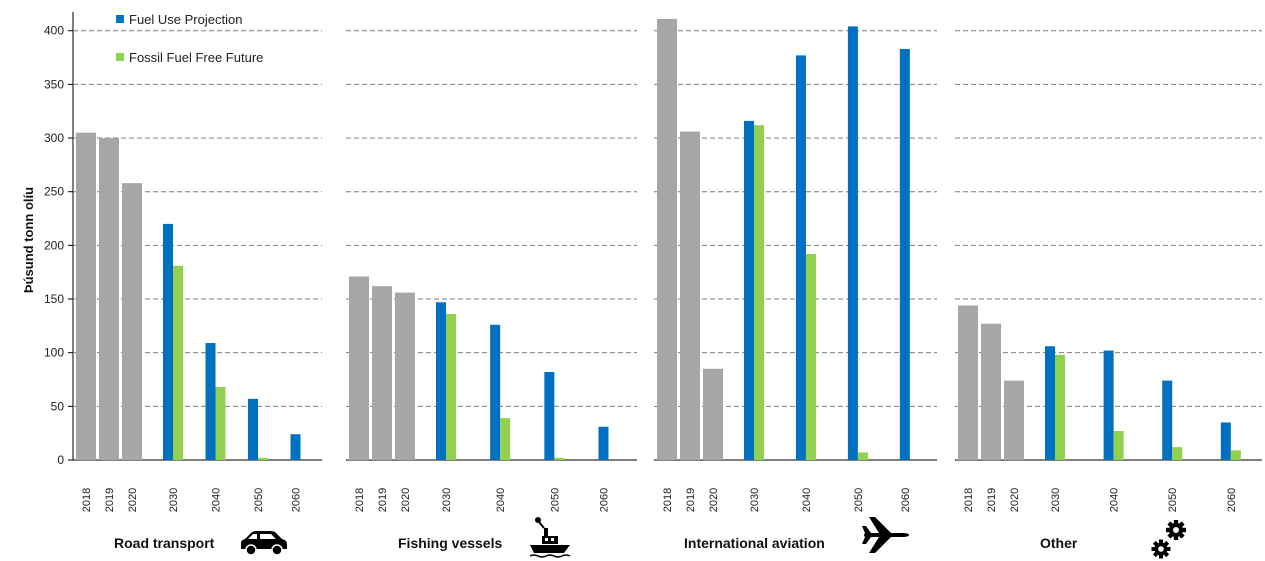  I want to click on y-tick-label: 200, so click(54, 245).